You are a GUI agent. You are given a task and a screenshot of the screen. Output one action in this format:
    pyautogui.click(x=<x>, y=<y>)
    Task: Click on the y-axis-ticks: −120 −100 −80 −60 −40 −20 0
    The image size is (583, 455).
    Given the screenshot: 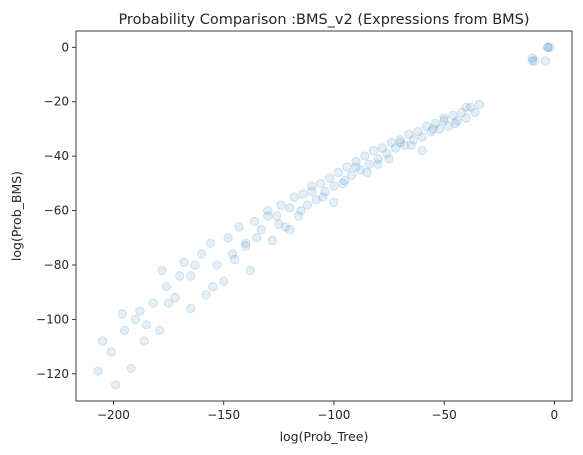 What is the action you would take?
    pyautogui.click(x=56, y=210)
    